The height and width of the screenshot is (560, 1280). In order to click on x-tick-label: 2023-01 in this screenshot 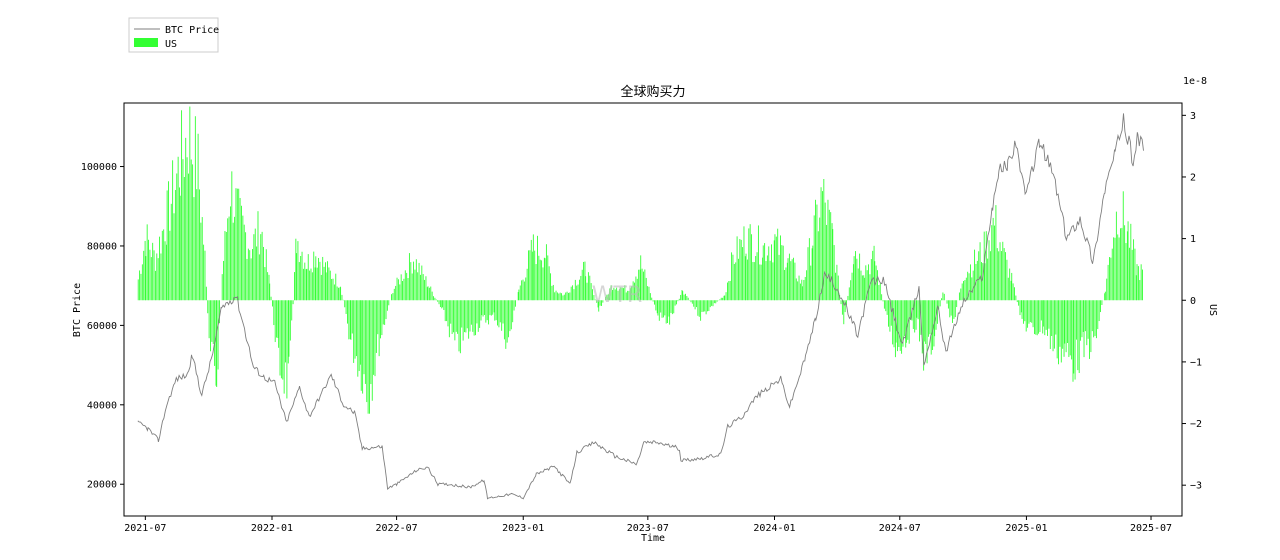, I will do `click(523, 528)`.